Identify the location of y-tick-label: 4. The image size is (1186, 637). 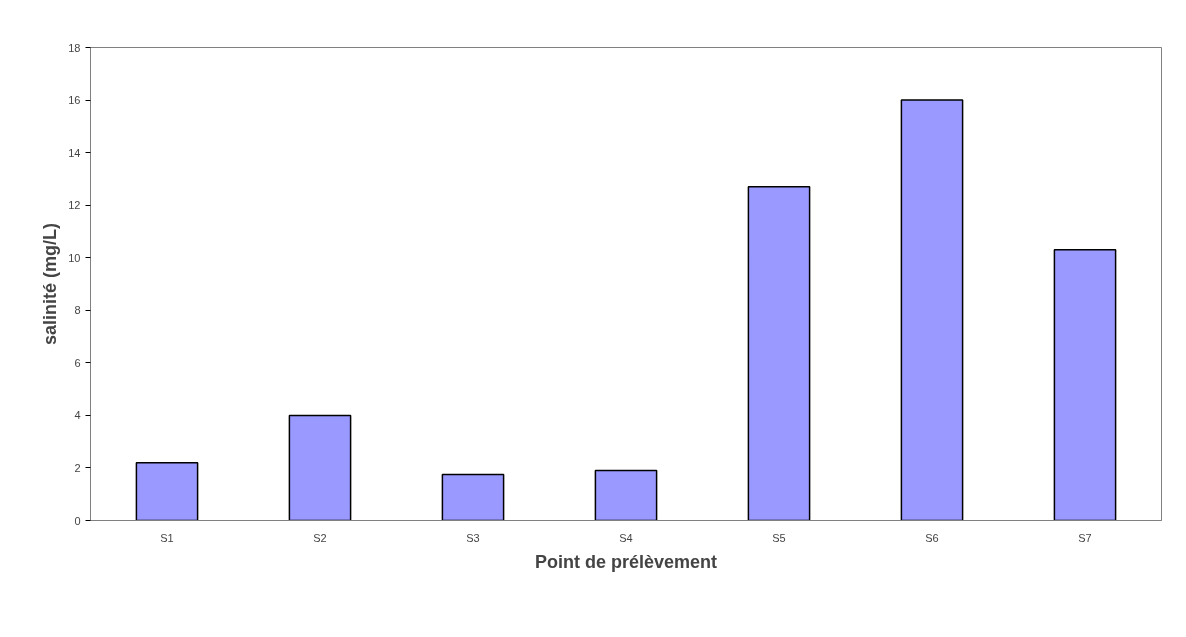
(77, 415).